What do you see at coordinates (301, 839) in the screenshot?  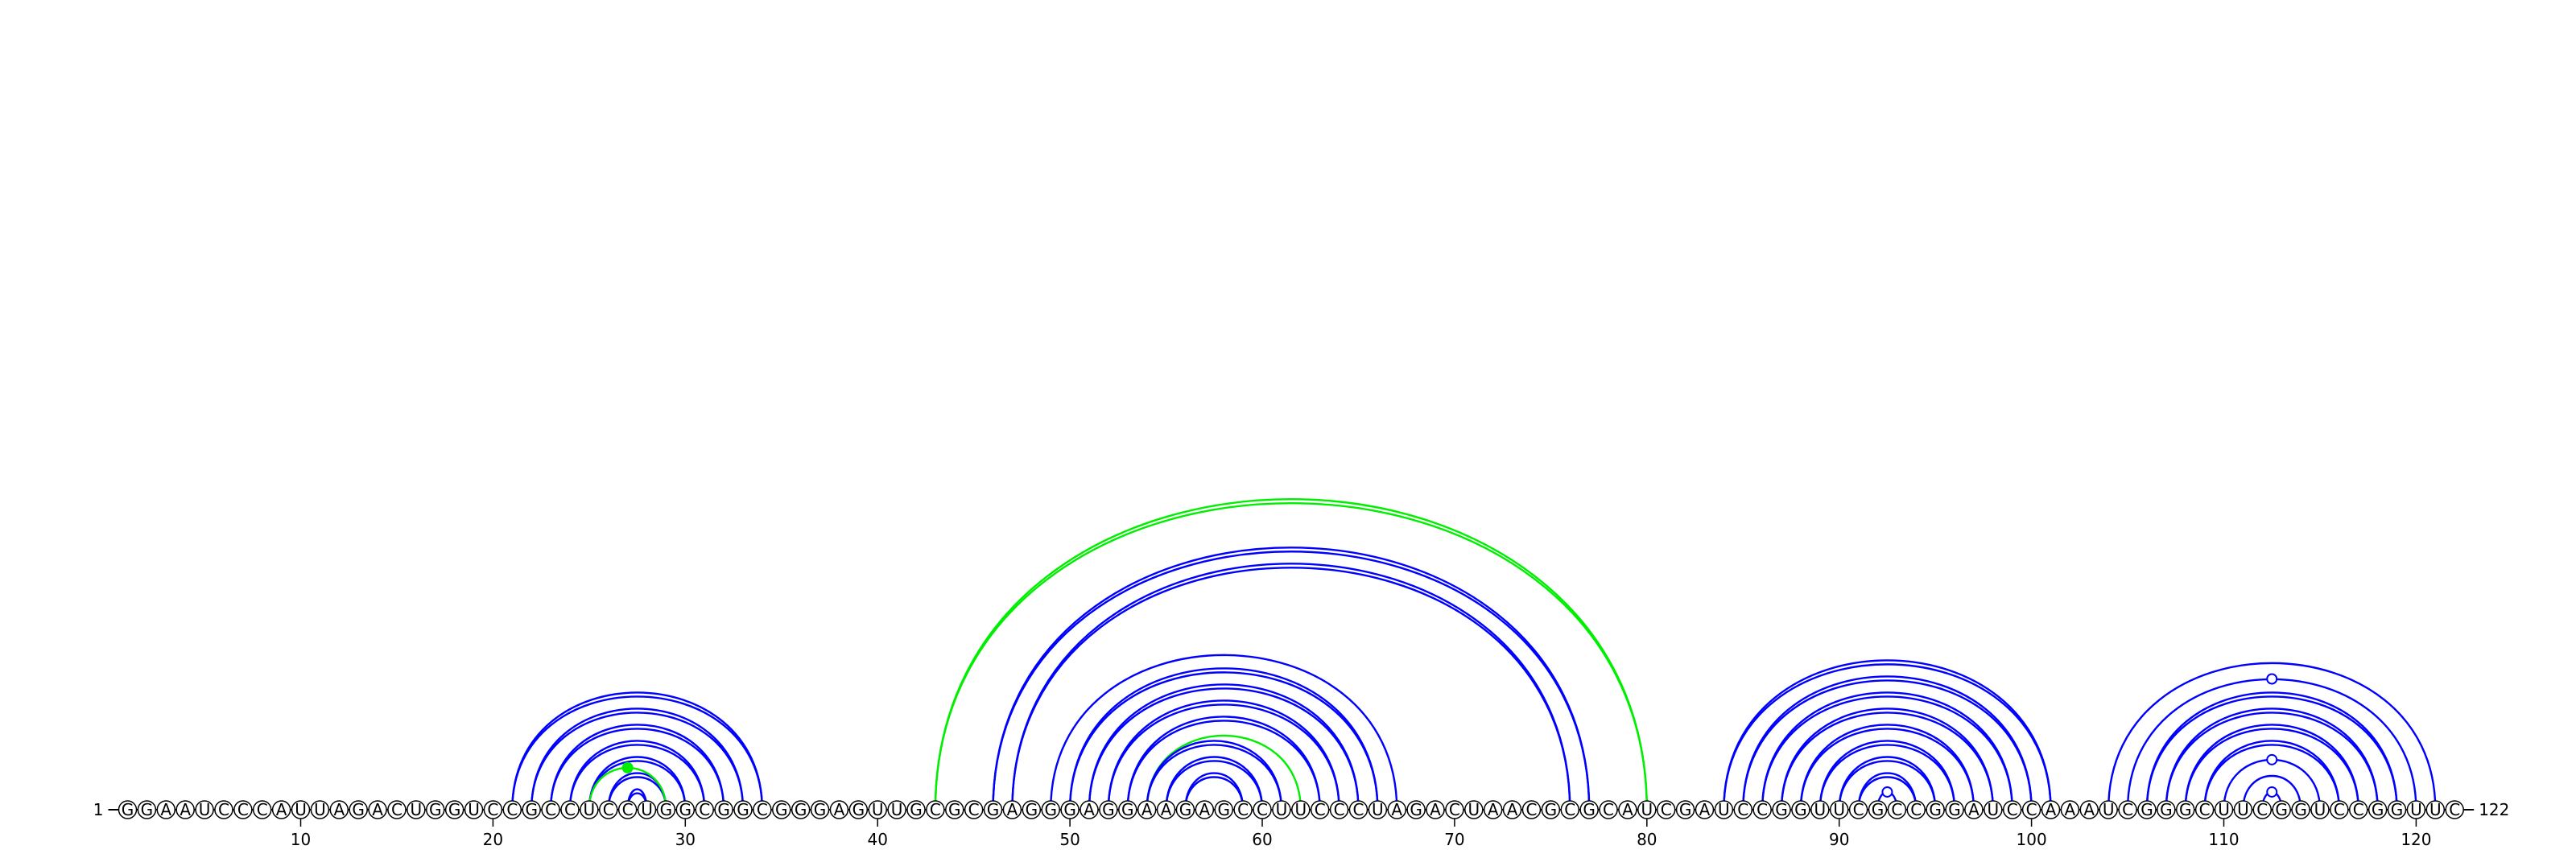 I see `tick-label-10: 10` at bounding box center [301, 839].